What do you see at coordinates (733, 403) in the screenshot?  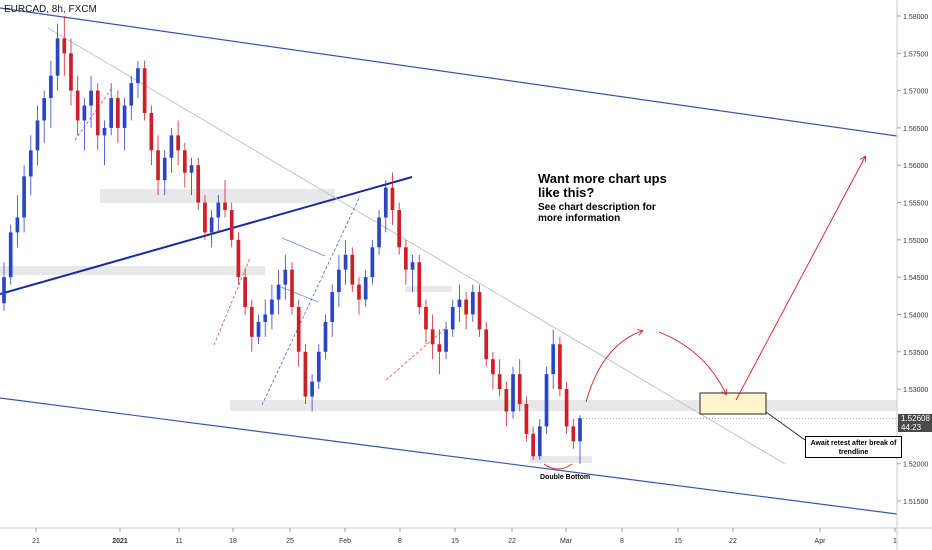 I see `retest-zone-box` at bounding box center [733, 403].